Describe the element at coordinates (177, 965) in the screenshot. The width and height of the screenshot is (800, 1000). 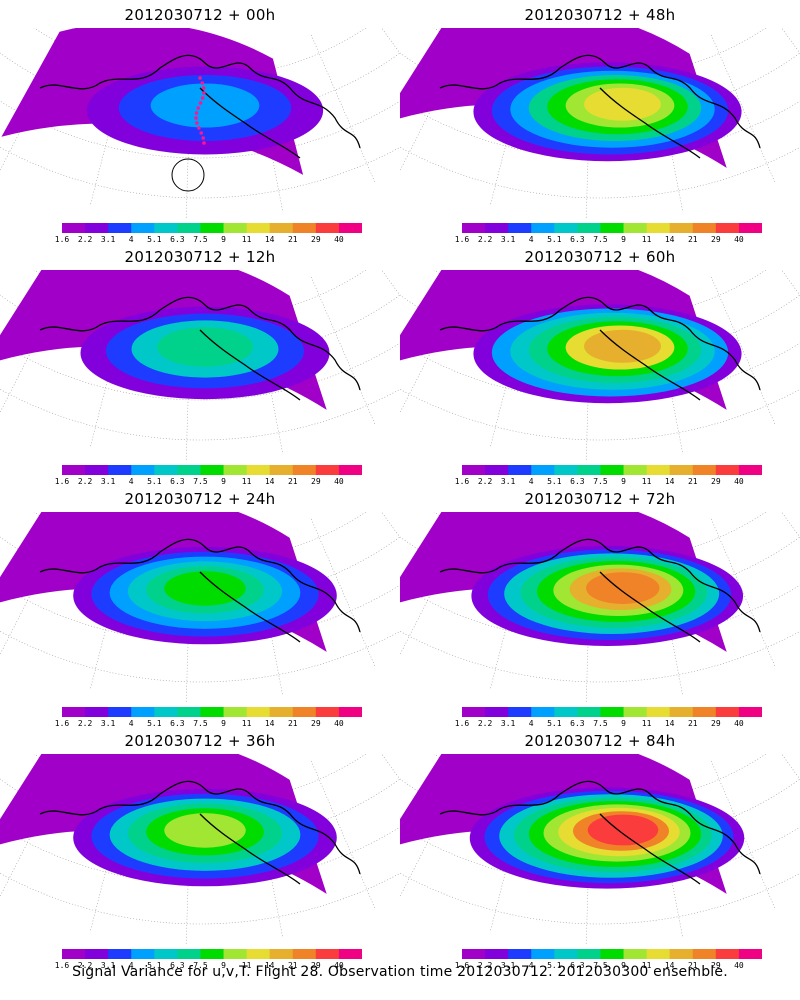
I see `colorbar-tick-label: 6.3` at that location.